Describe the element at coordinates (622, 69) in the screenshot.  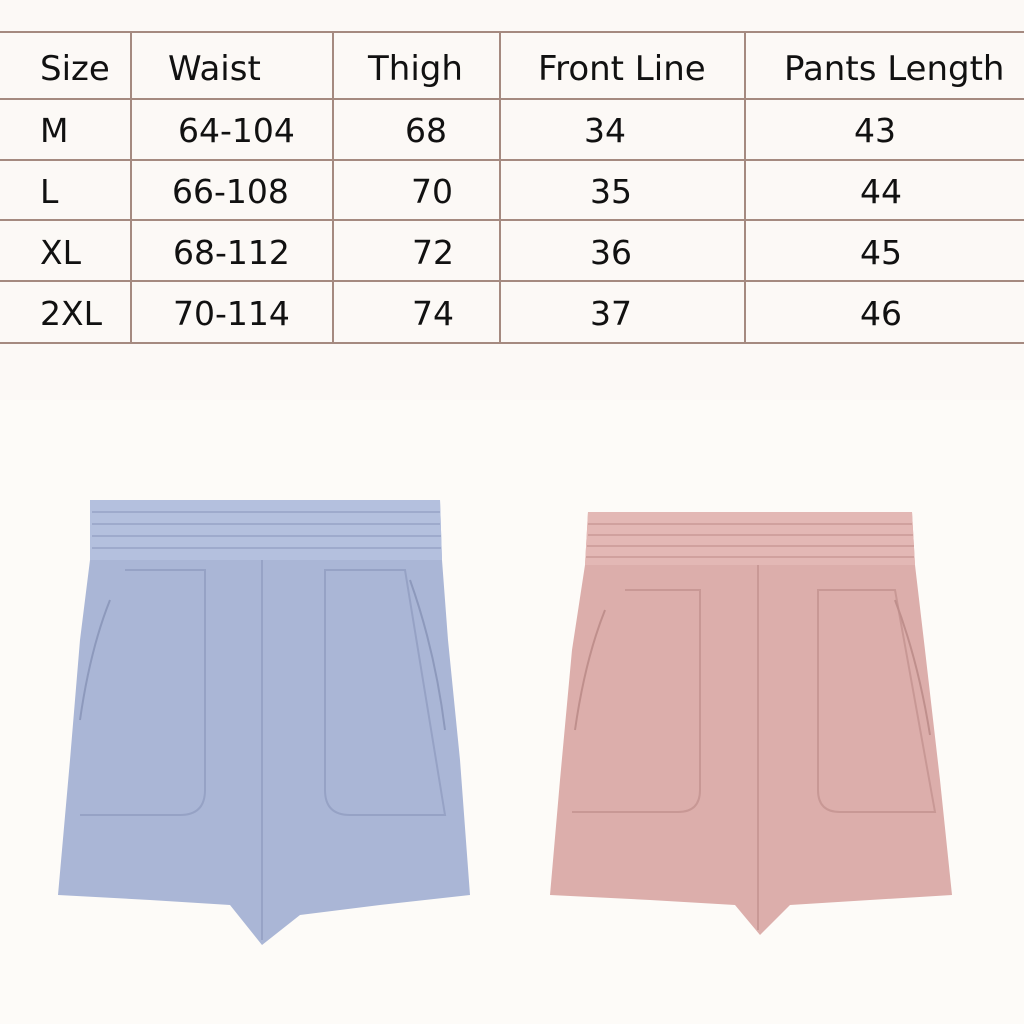
I see `header-front-line: Front Line` at that location.